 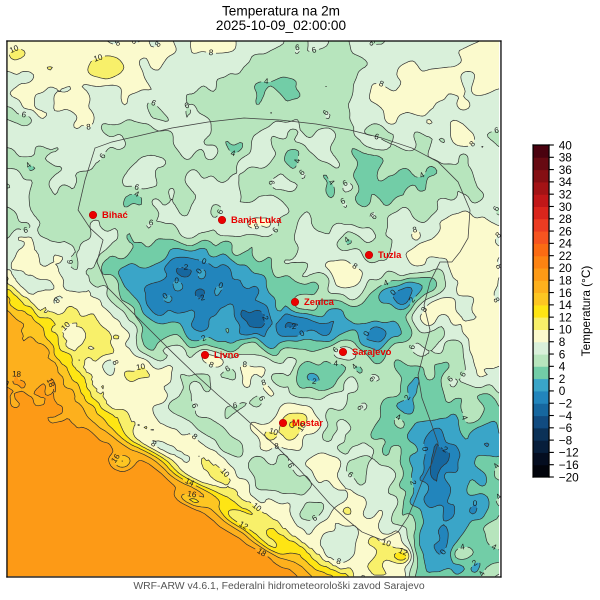 I want to click on svg-text: Temperatura na 2m, so click(x=281, y=10).